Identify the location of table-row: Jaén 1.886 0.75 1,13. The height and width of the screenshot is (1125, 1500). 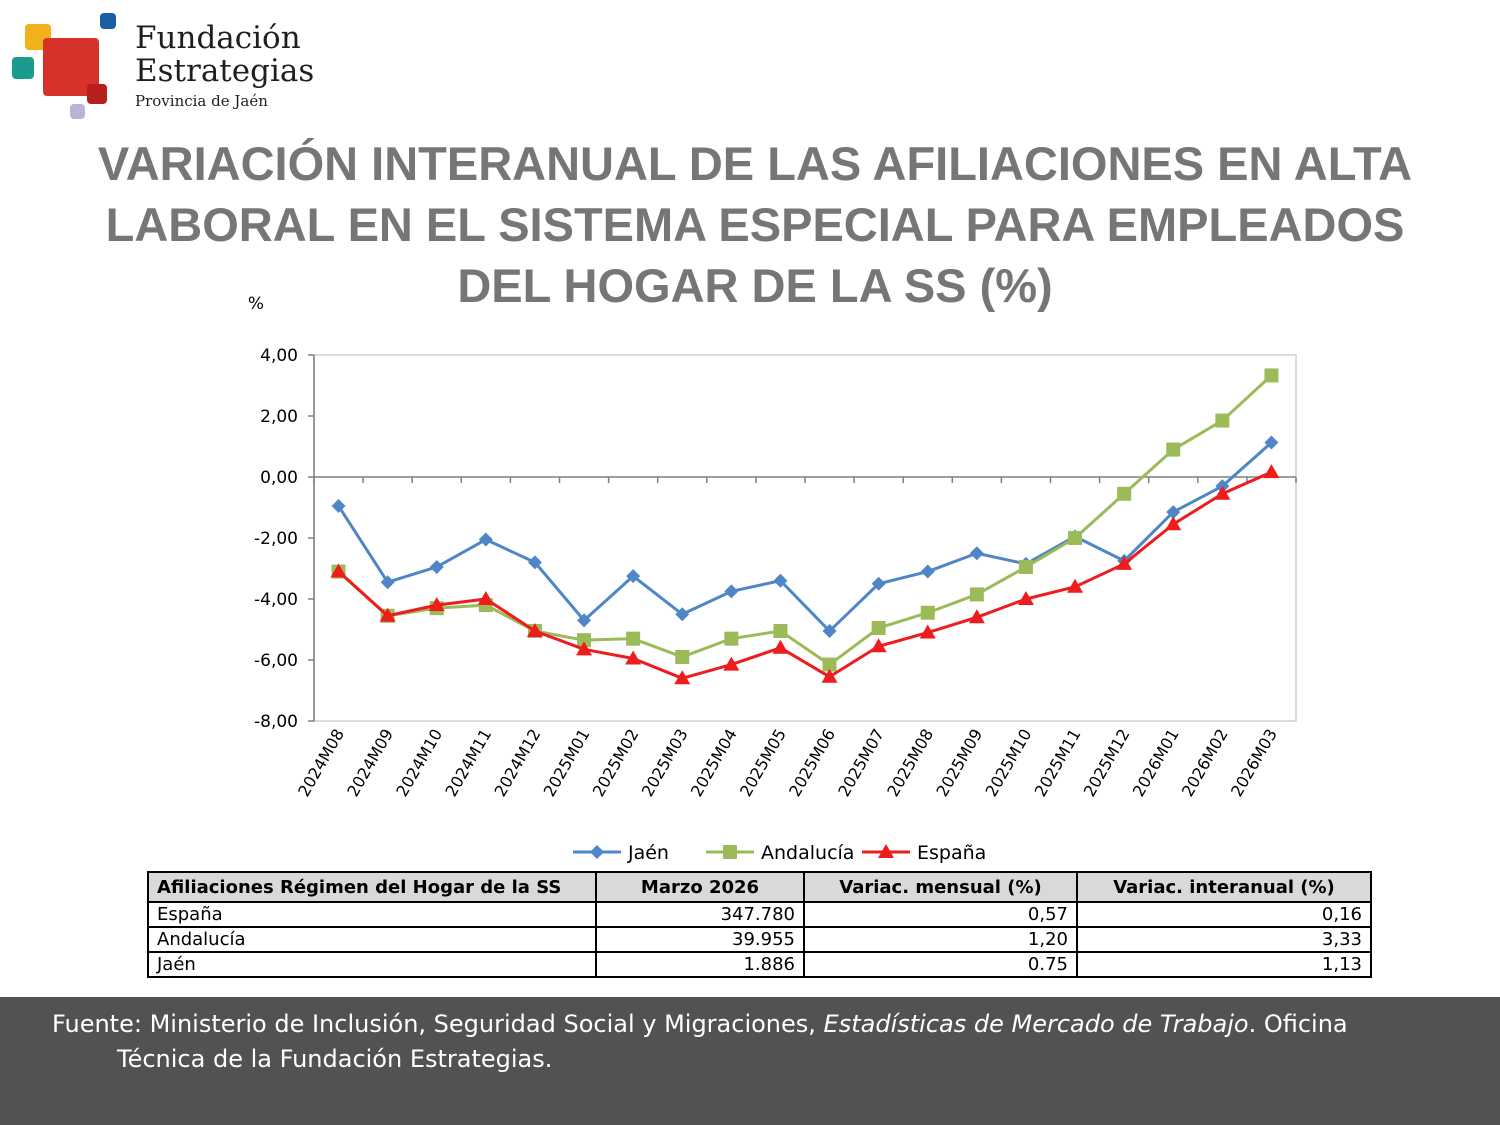
(759, 964).